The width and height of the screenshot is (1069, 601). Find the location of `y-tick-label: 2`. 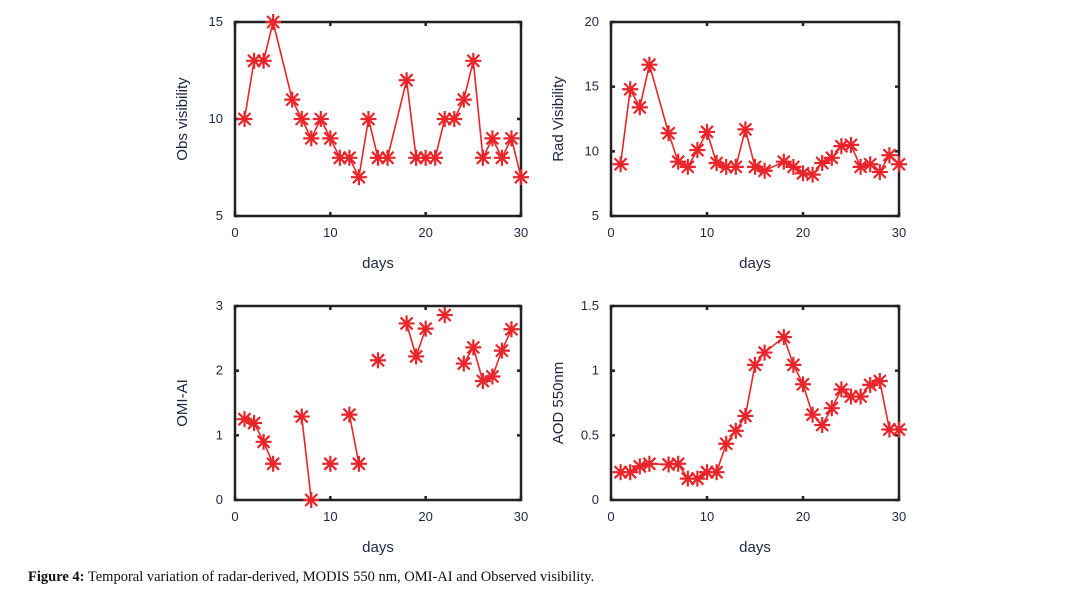

y-tick-label: 2 is located at coordinates (219, 370).